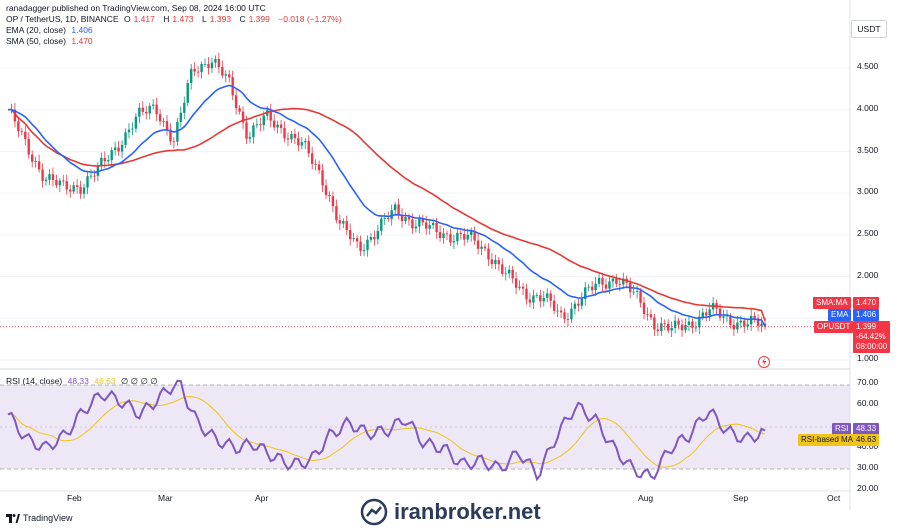 The width and height of the screenshot is (900, 531). I want to click on rsi-value-badge: 48.33, so click(866, 429).